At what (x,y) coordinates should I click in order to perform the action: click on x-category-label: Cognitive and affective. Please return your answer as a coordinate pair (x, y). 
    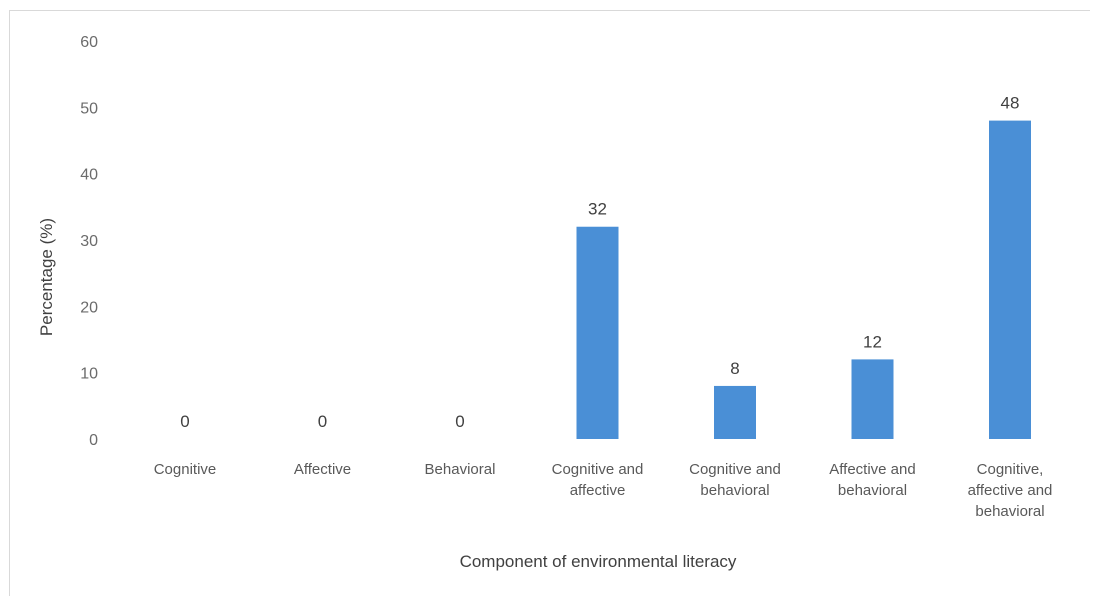
    Looking at the image, I should click on (598, 480).